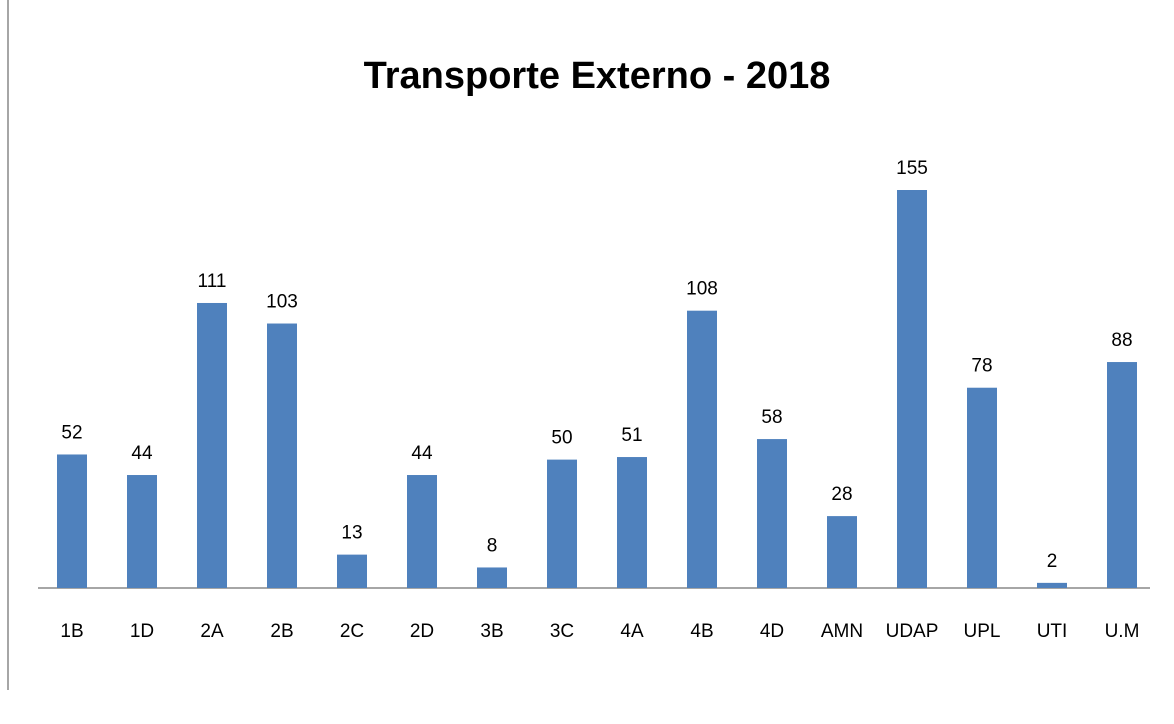  What do you see at coordinates (912, 631) in the screenshot?
I see `x-tick-label: UDAP` at bounding box center [912, 631].